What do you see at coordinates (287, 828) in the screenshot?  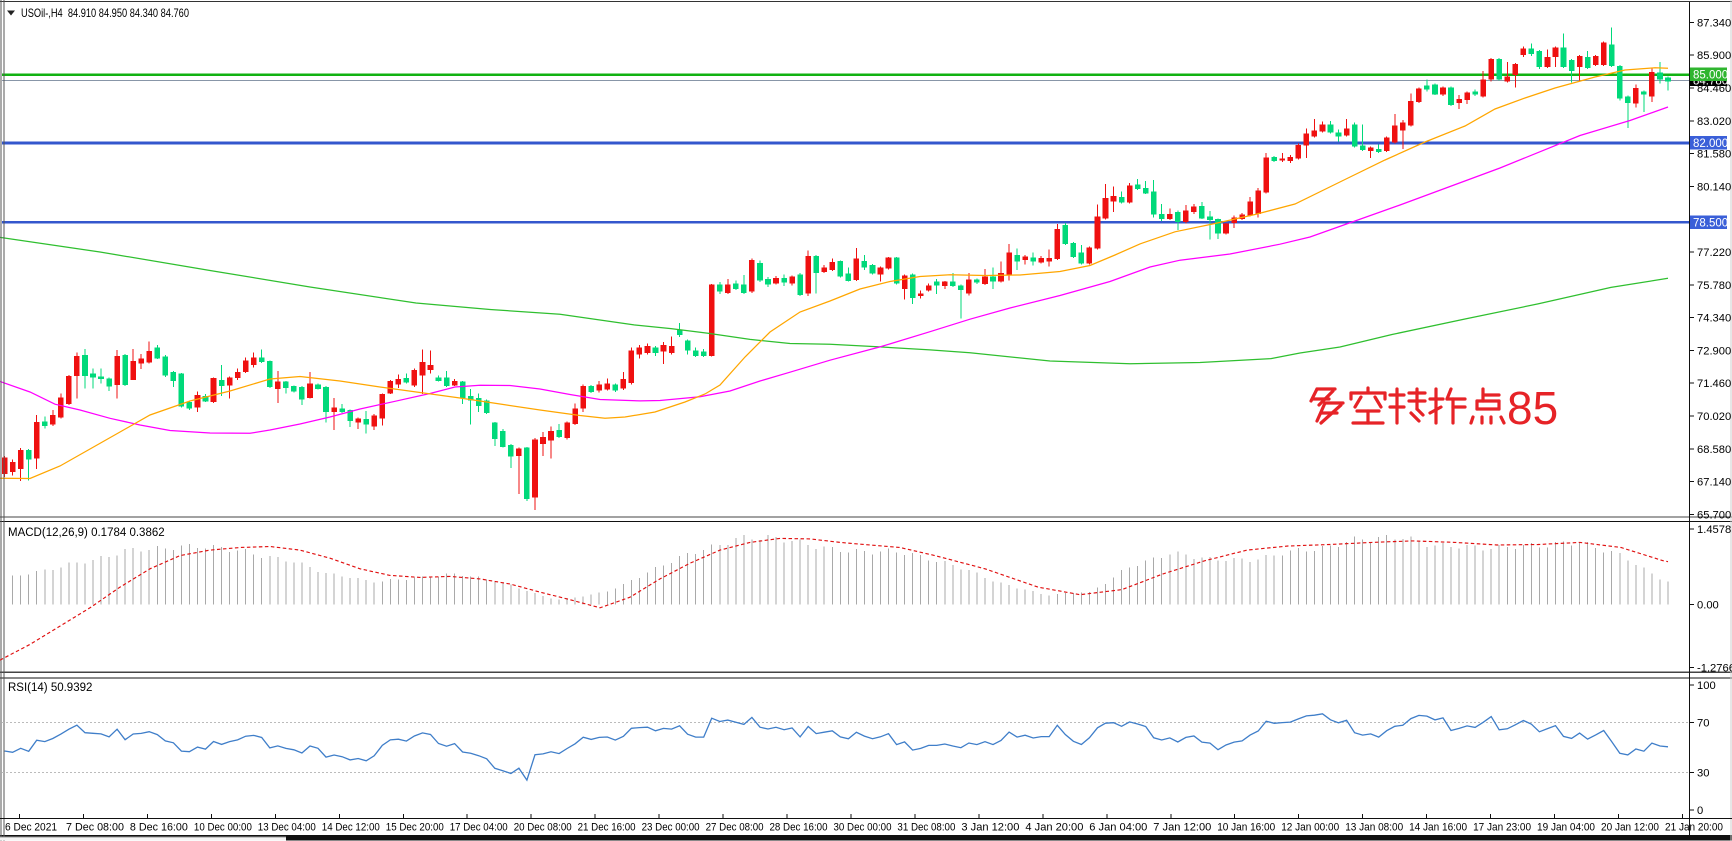 I see `svg-text: 13 Dec 04:00` at bounding box center [287, 828].